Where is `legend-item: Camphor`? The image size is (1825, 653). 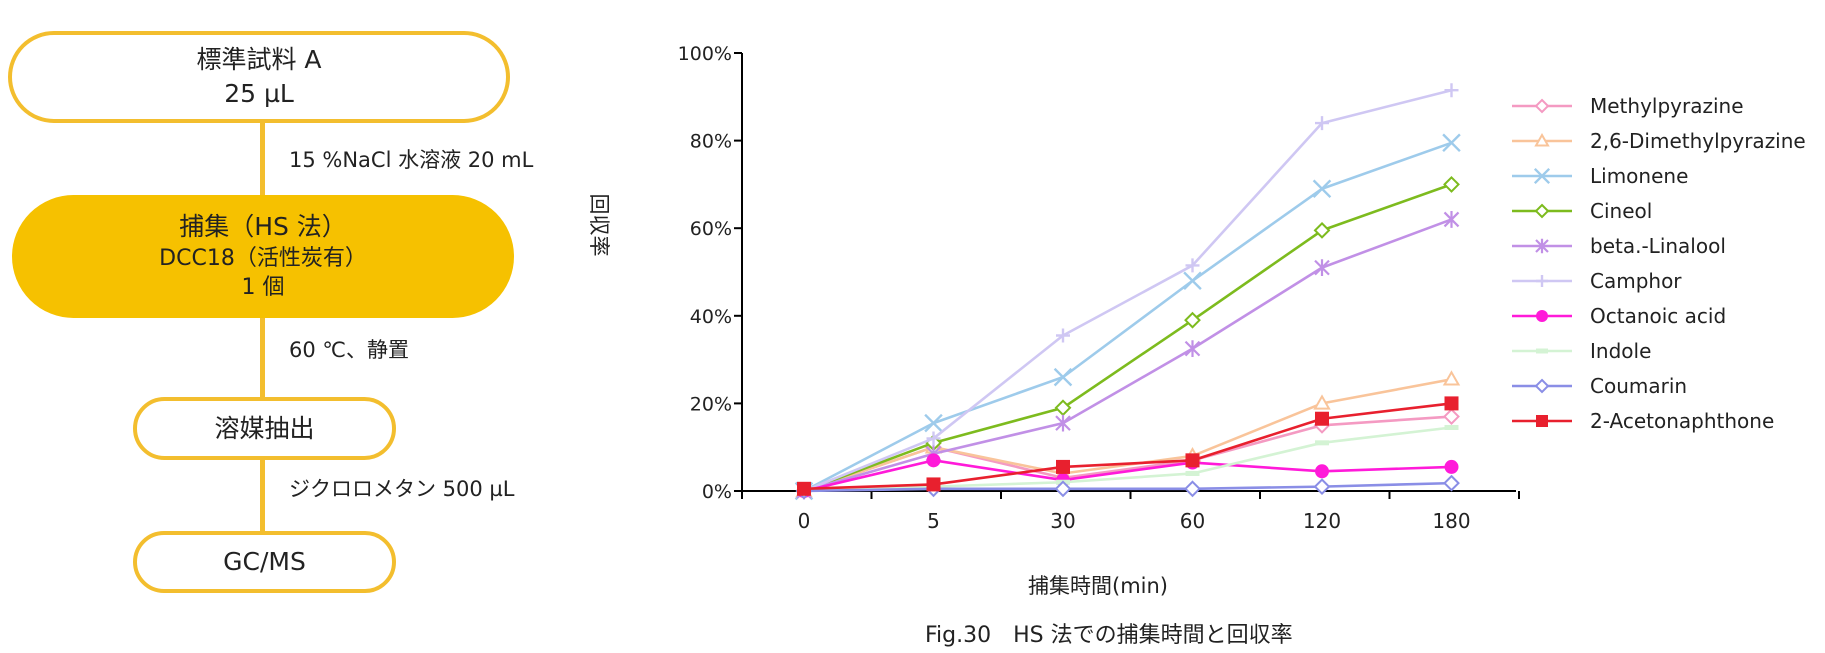
legend-item: Camphor is located at coordinates (1597, 281).